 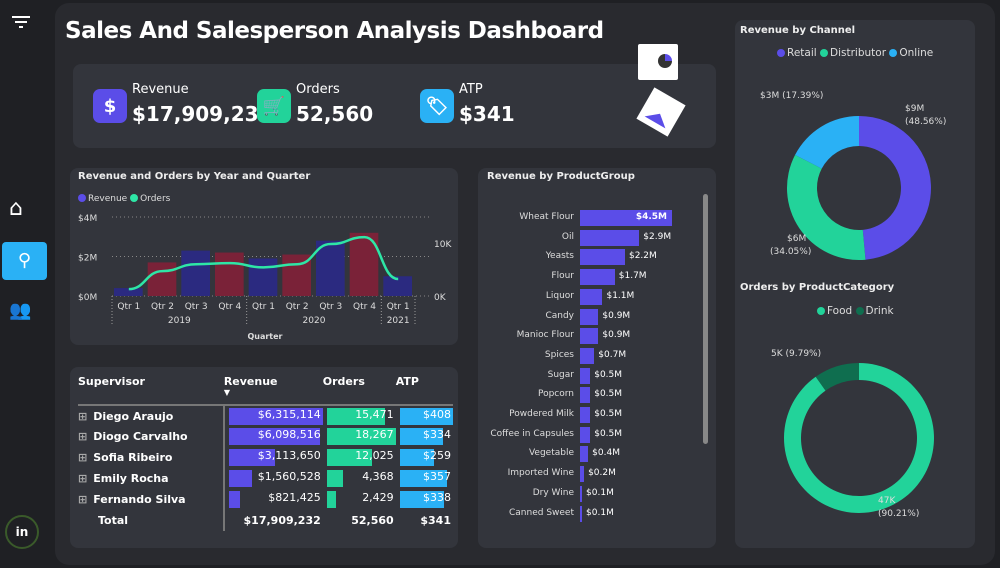 I want to click on table-row: ⊞ Sofia Ribeiro $3,113,650 12,025 $259, so click(x=265, y=457).